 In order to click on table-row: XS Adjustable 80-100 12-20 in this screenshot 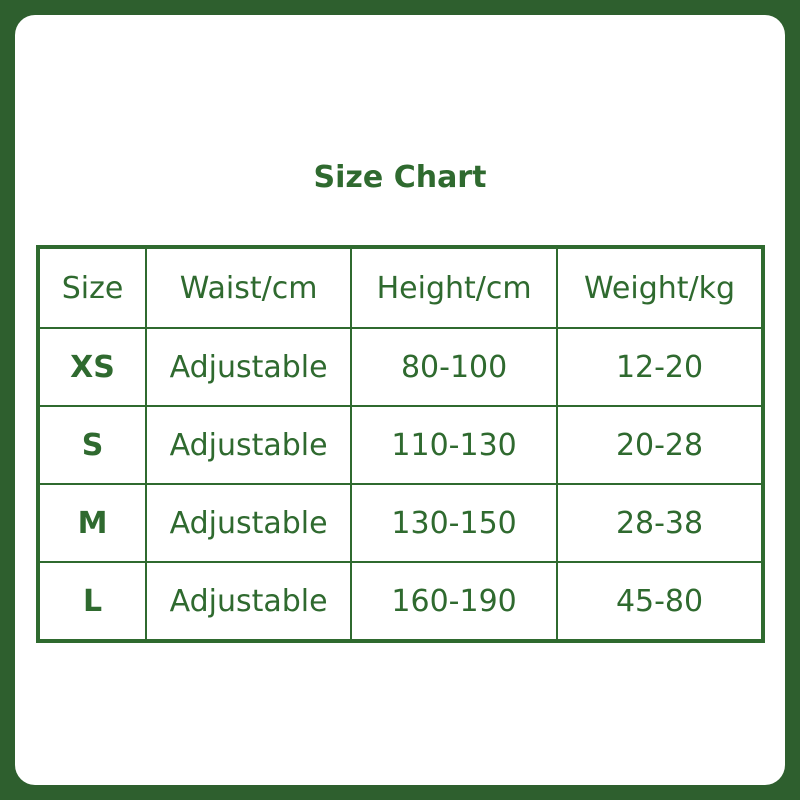, I will do `click(400, 367)`.